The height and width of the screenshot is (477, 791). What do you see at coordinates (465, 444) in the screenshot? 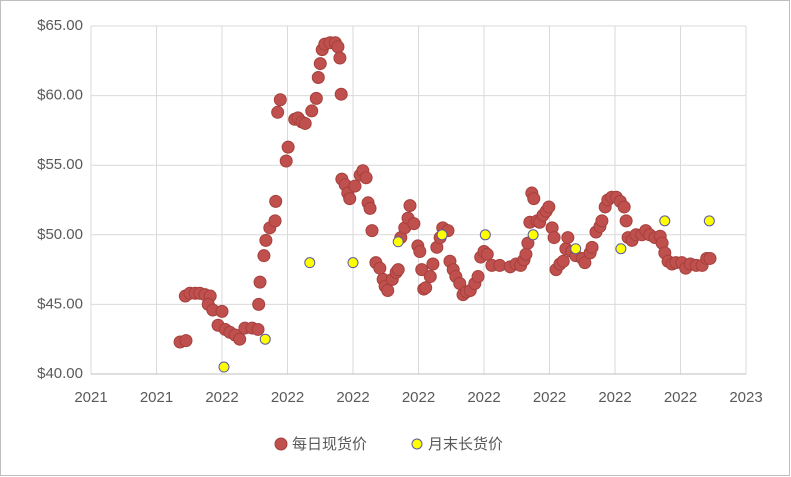
I see `legend-label: 月末长货价` at bounding box center [465, 444].